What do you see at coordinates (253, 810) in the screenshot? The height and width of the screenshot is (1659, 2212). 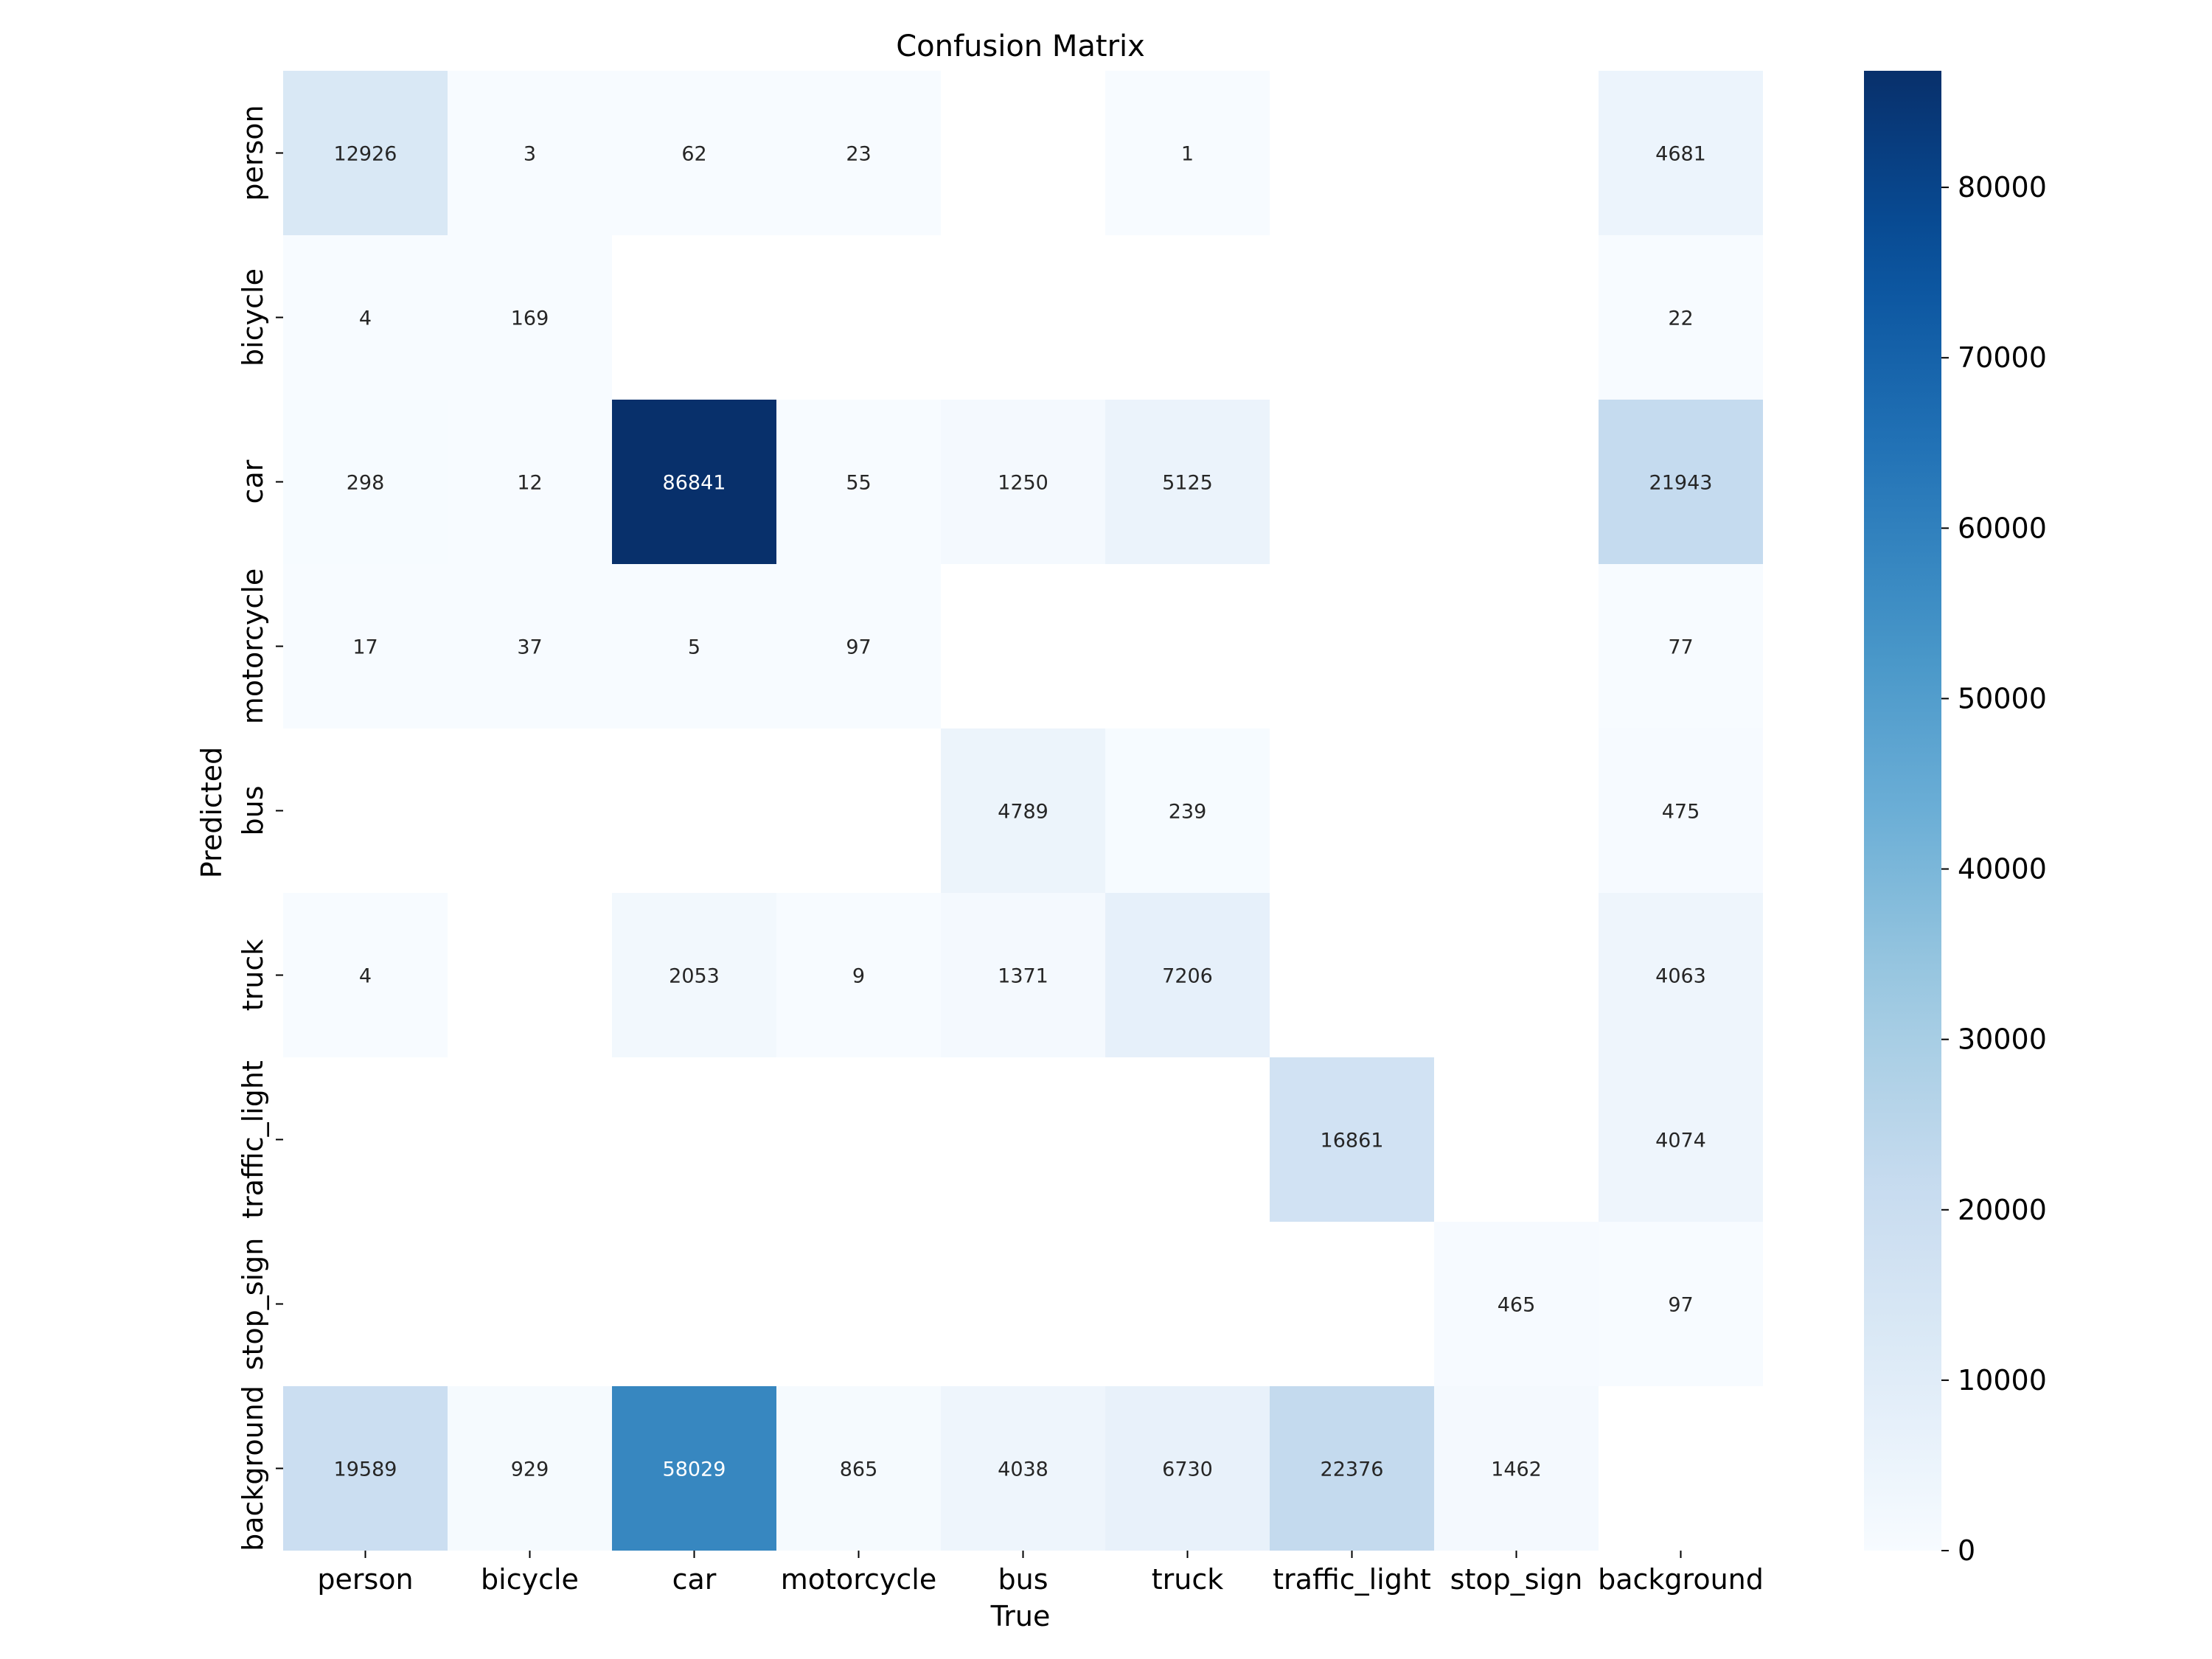 I see `y-tick-label: bus` at bounding box center [253, 810].